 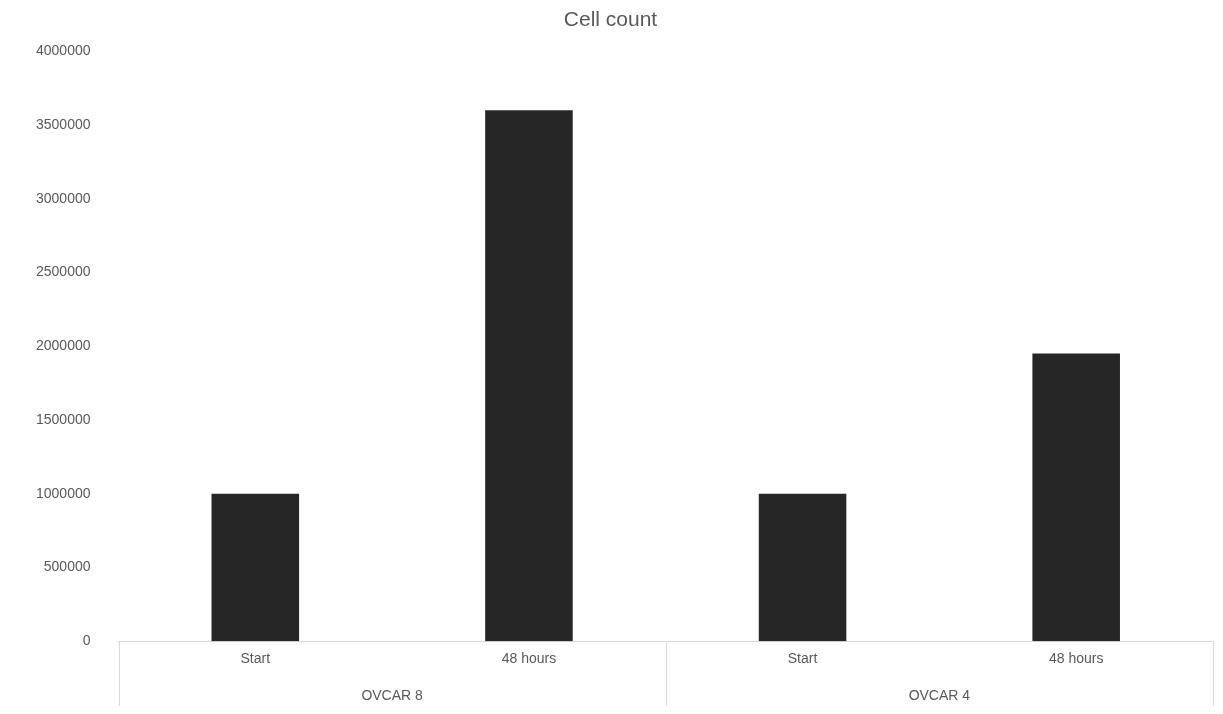 What do you see at coordinates (63, 492) in the screenshot?
I see `y-tick-label: 1000000` at bounding box center [63, 492].